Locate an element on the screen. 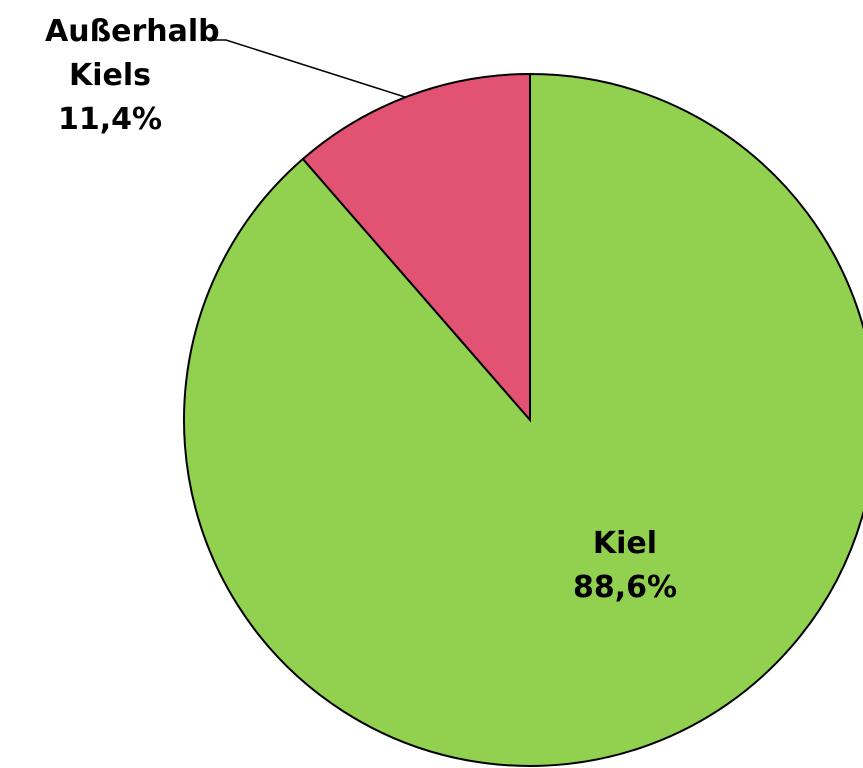  value-label: 88,6% is located at coordinates (625, 587).